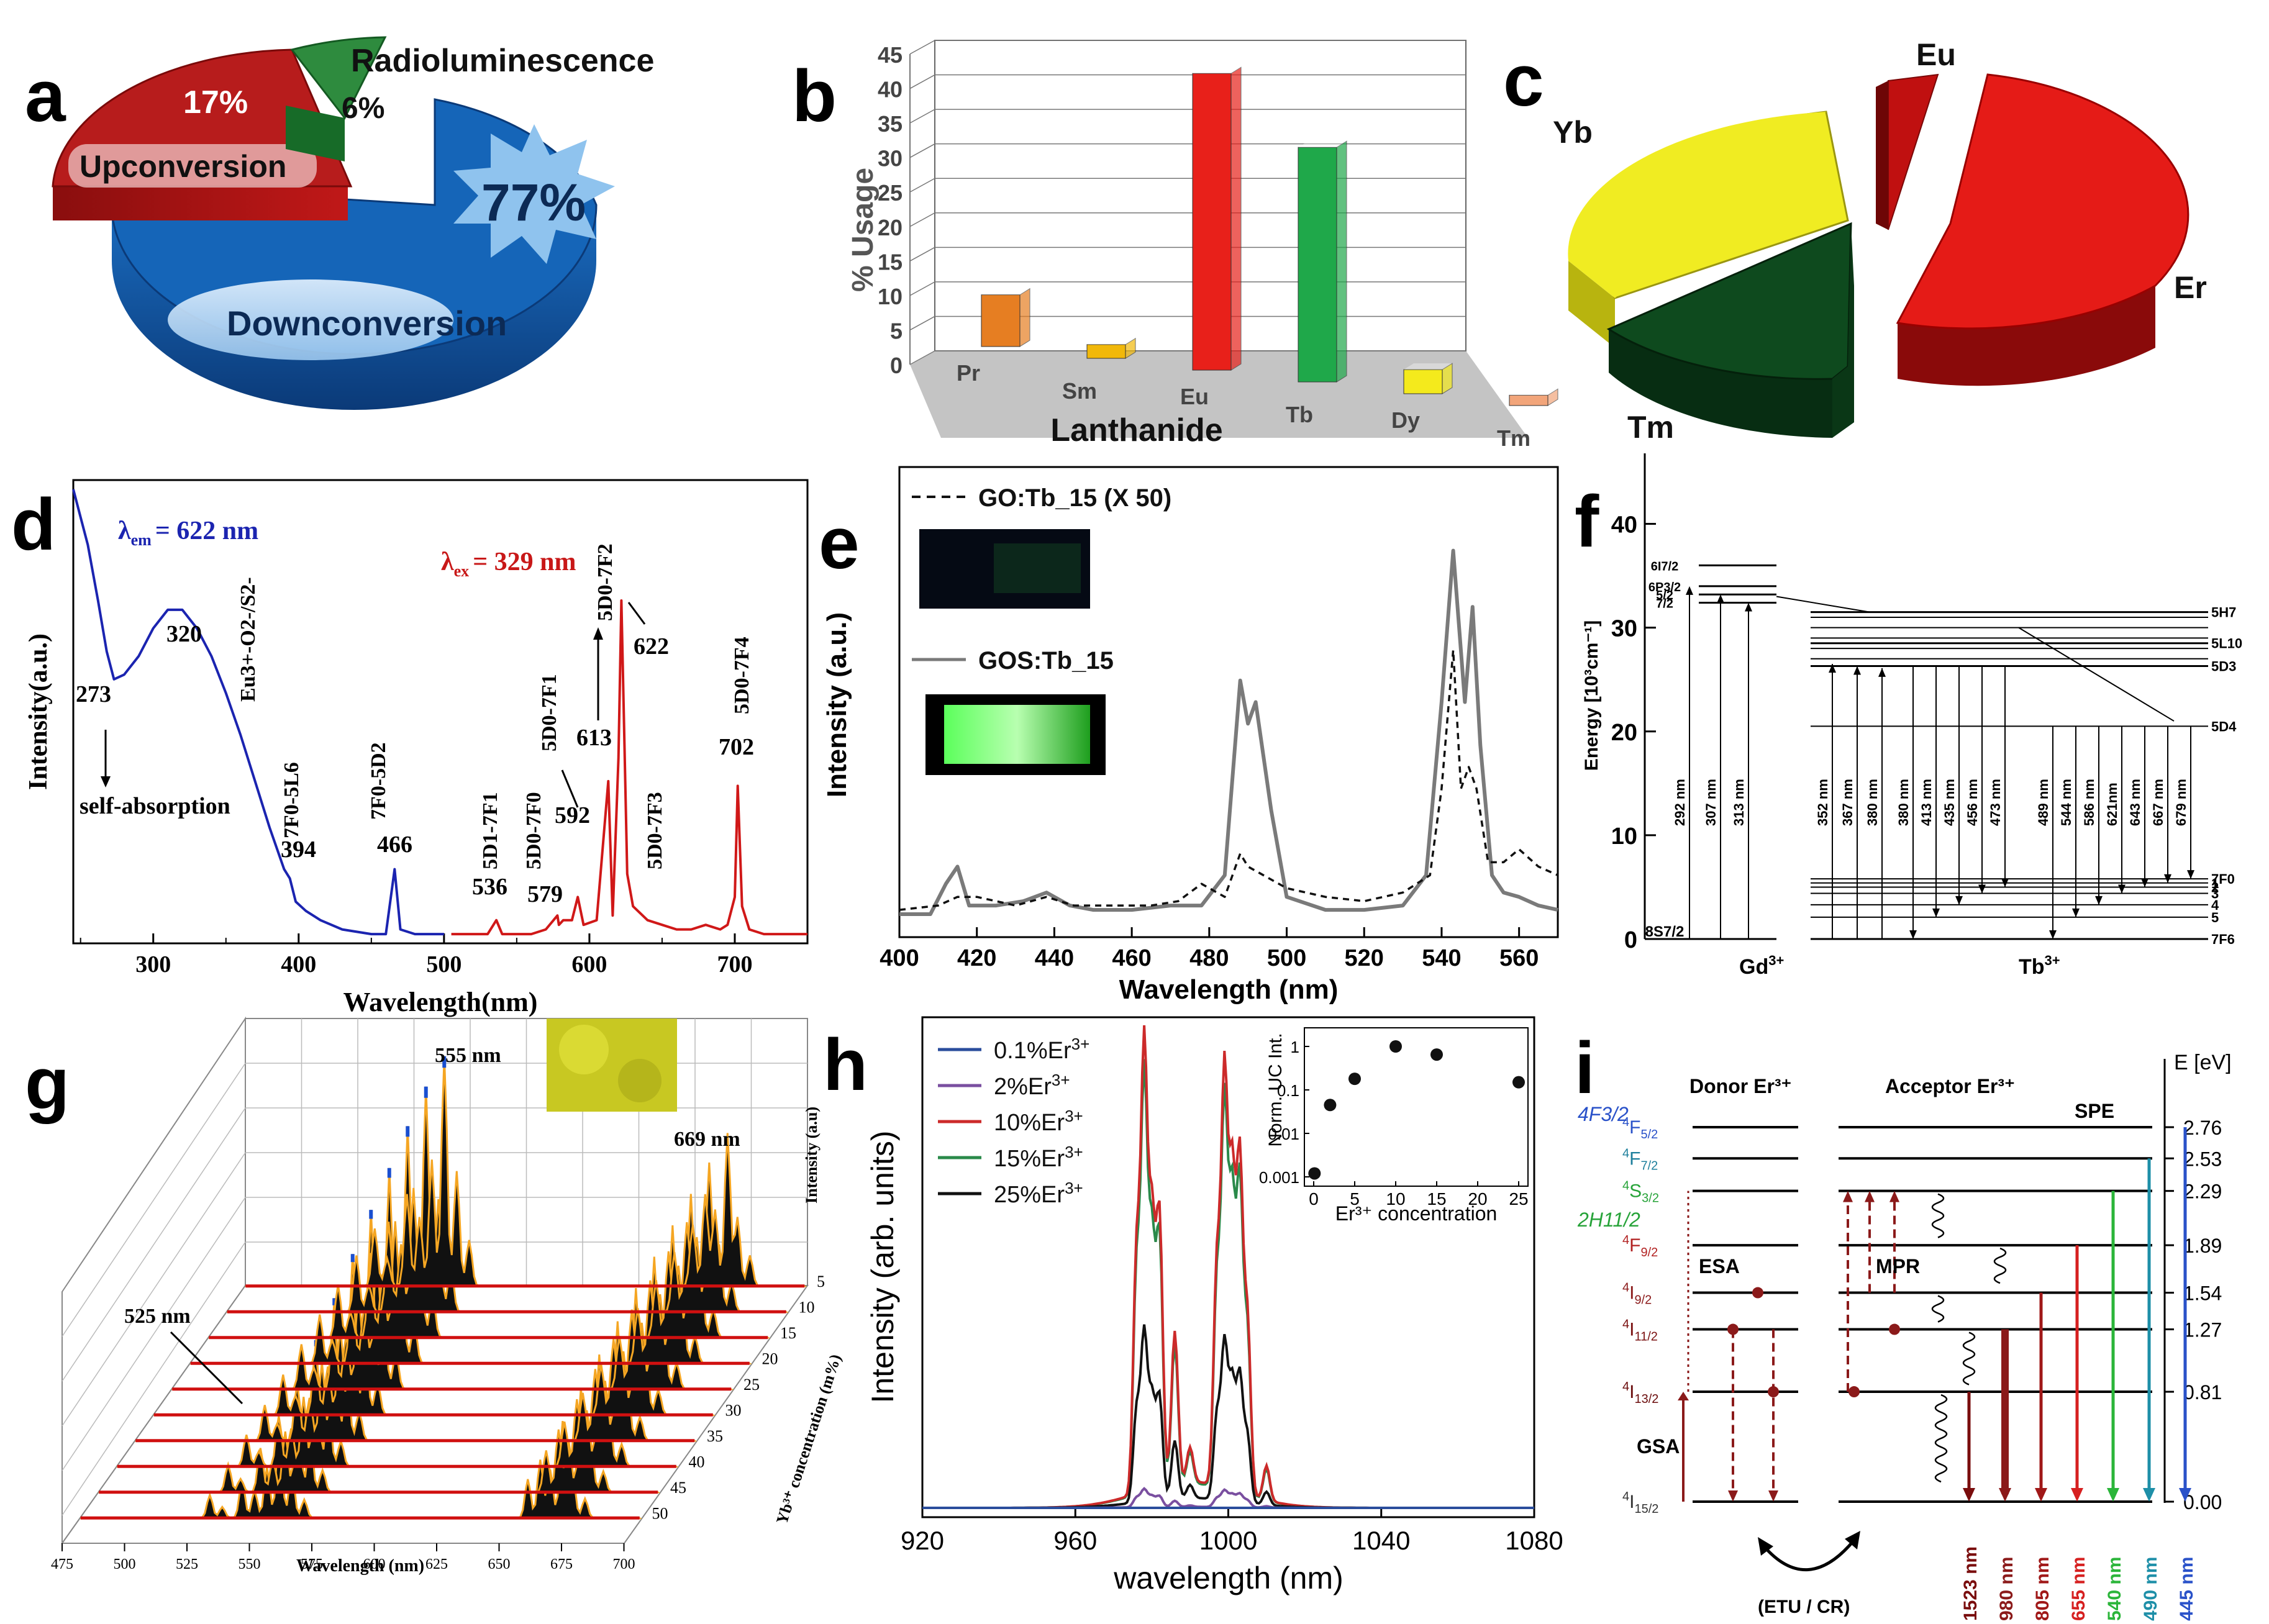 Image resolution: width=2269 pixels, height=1624 pixels. What do you see at coordinates (215, 102) in the screenshot?
I see `label-17pct: 17%` at bounding box center [215, 102].